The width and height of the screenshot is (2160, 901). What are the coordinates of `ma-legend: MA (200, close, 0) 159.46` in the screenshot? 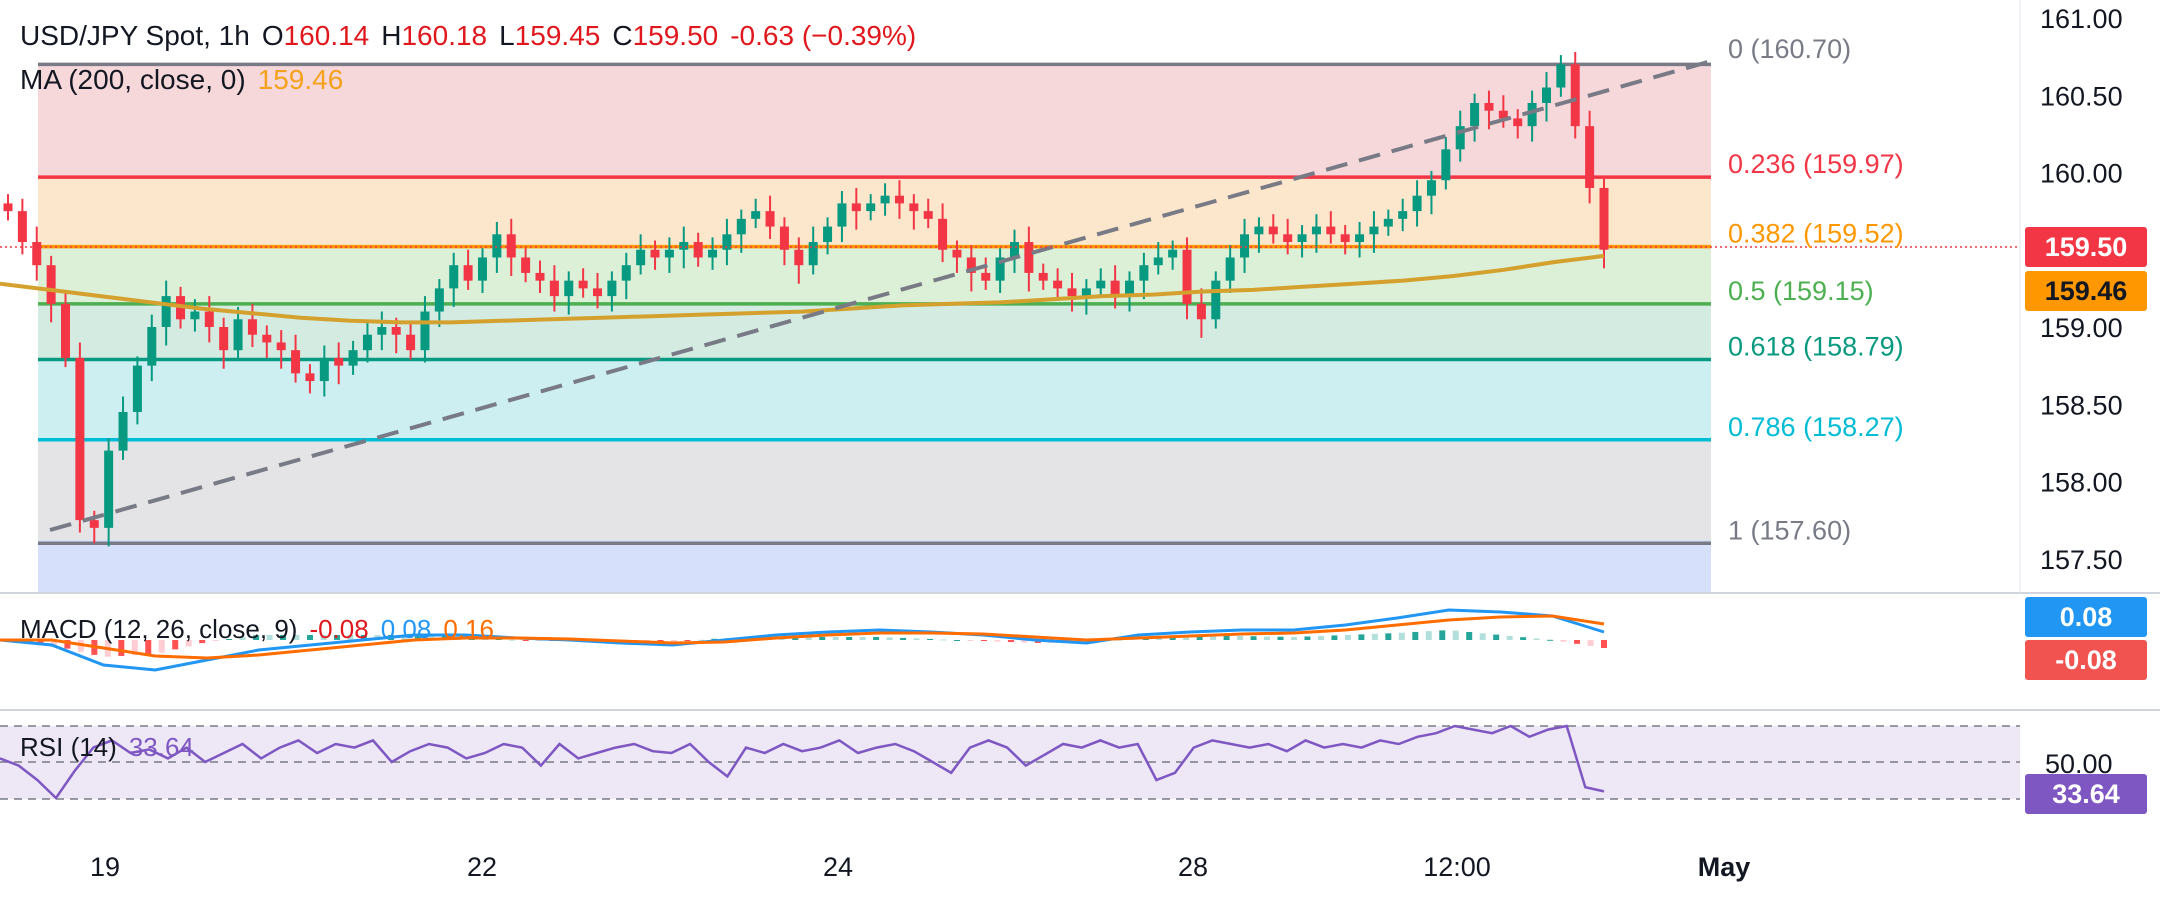 It's located at (187, 80).